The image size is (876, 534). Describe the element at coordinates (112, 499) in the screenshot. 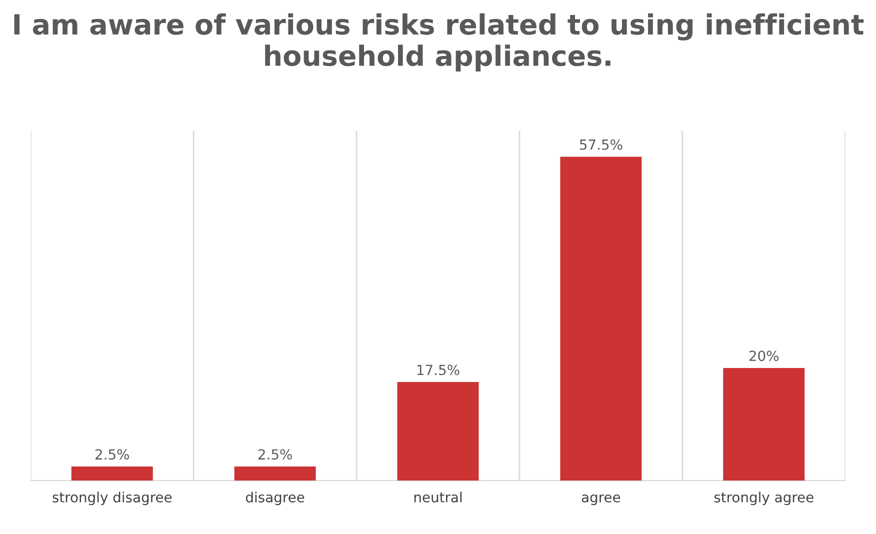

I see `x-tick-label: strongly disagree` at that location.